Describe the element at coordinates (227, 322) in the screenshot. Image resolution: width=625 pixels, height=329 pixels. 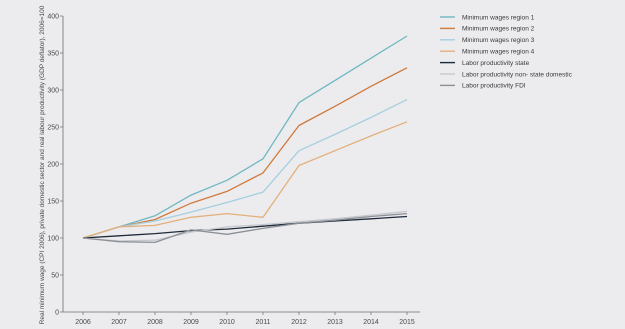
I see `x-tick-label: 2010` at that location.